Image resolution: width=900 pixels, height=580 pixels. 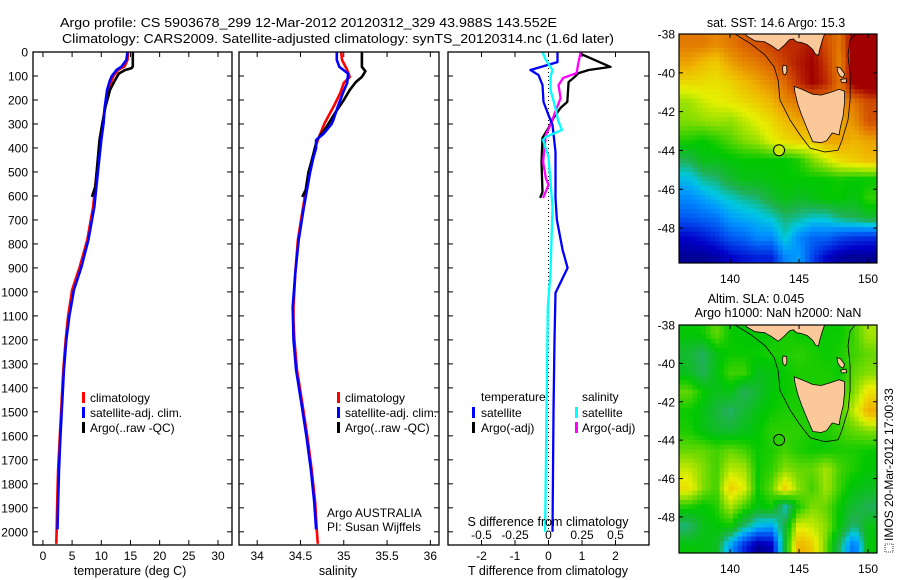 What do you see at coordinates (576, 412) in the screenshot?
I see `legend-swatch-s-satellite` at bounding box center [576, 412].